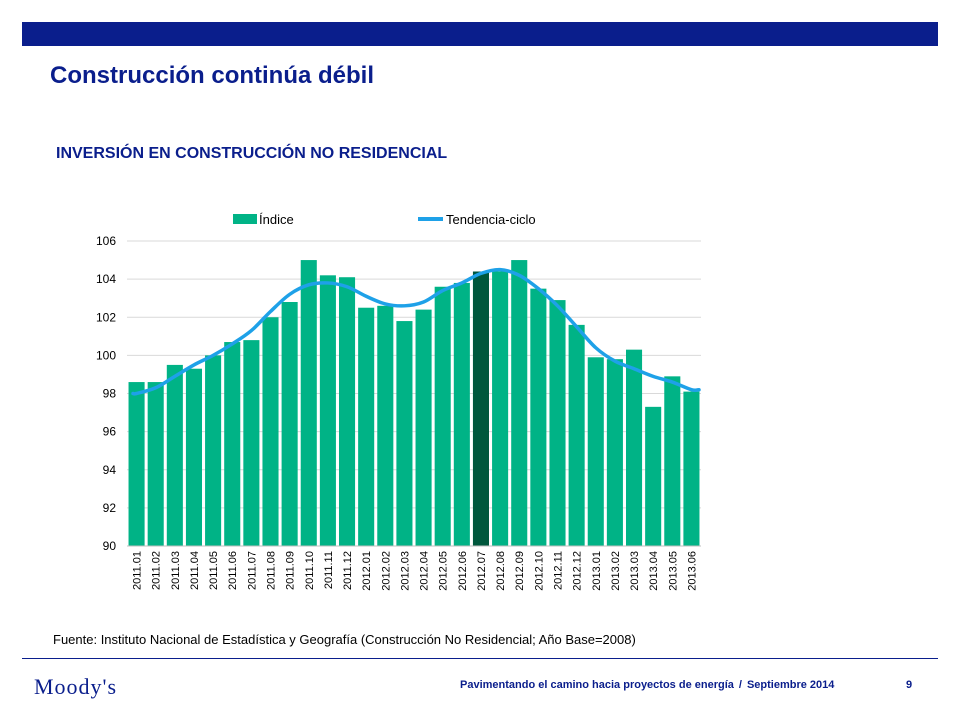 This screenshot has height=720, width=960. Describe the element at coordinates (106, 279) in the screenshot. I see `y-tick-label: 104` at that location.